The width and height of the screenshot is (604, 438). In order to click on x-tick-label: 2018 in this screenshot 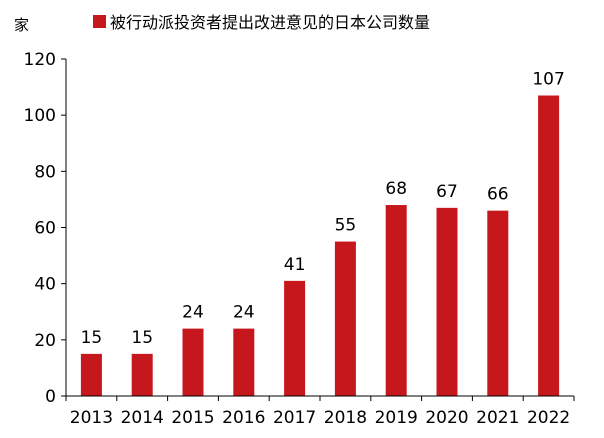, I will do `click(345, 418)`.